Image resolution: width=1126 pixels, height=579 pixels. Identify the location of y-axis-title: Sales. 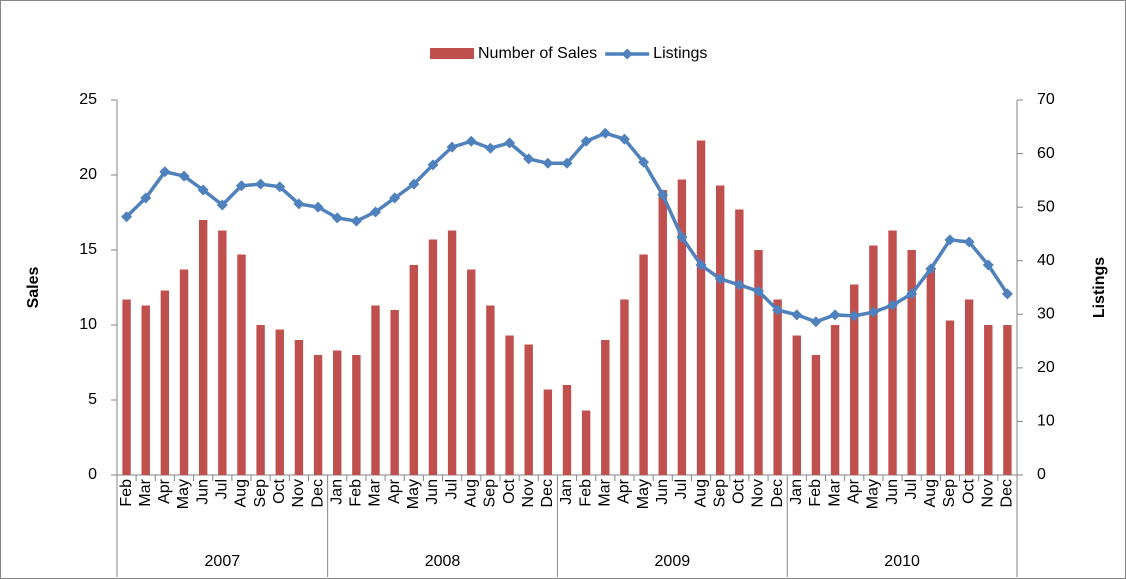
(33, 287).